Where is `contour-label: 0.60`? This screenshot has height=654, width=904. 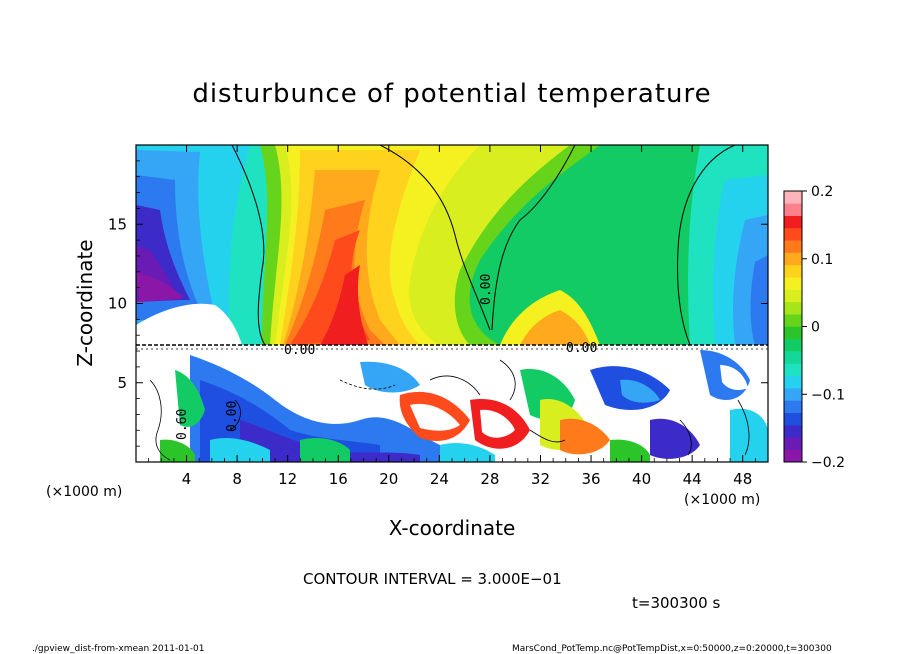 contour-label: 0.60 is located at coordinates (182, 424).